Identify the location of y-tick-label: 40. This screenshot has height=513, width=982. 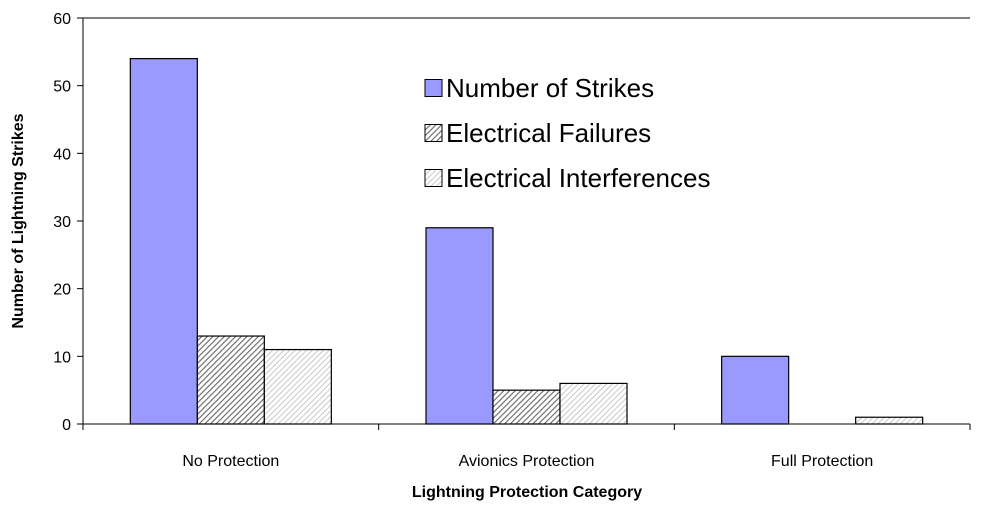
(62, 154).